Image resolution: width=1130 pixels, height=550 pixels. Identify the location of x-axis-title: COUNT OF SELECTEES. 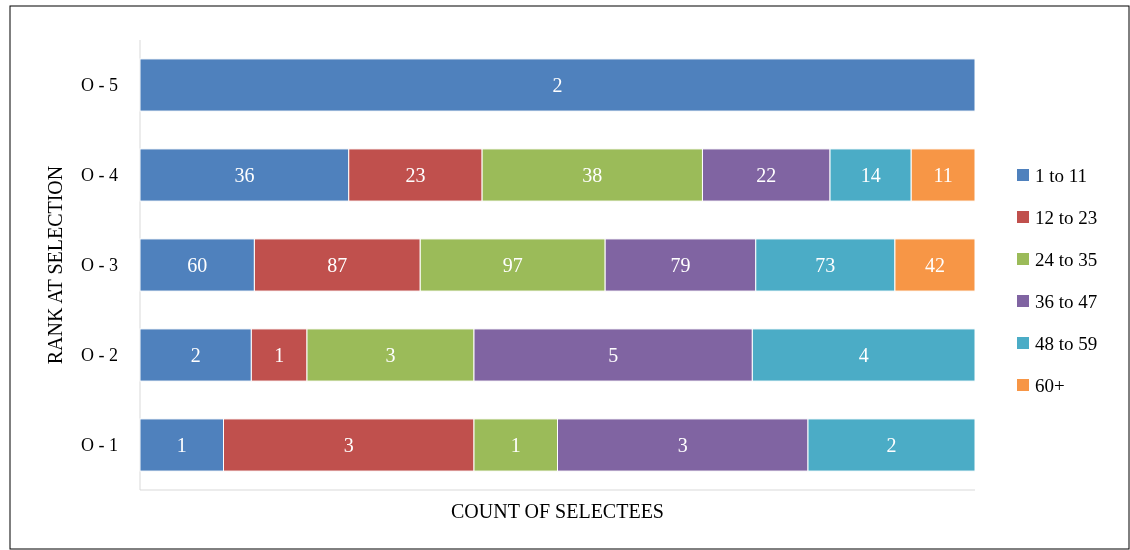
(557, 511).